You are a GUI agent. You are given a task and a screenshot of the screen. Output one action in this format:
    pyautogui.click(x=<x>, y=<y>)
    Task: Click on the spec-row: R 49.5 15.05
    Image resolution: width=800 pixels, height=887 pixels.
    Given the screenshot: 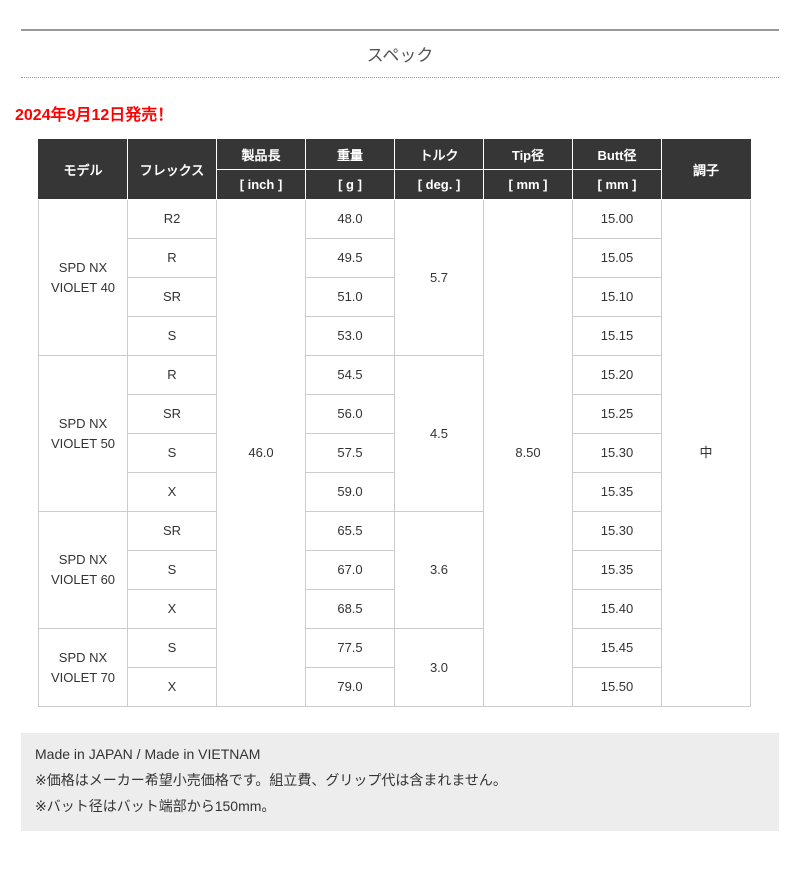 What is the action you would take?
    pyautogui.click(x=395, y=258)
    